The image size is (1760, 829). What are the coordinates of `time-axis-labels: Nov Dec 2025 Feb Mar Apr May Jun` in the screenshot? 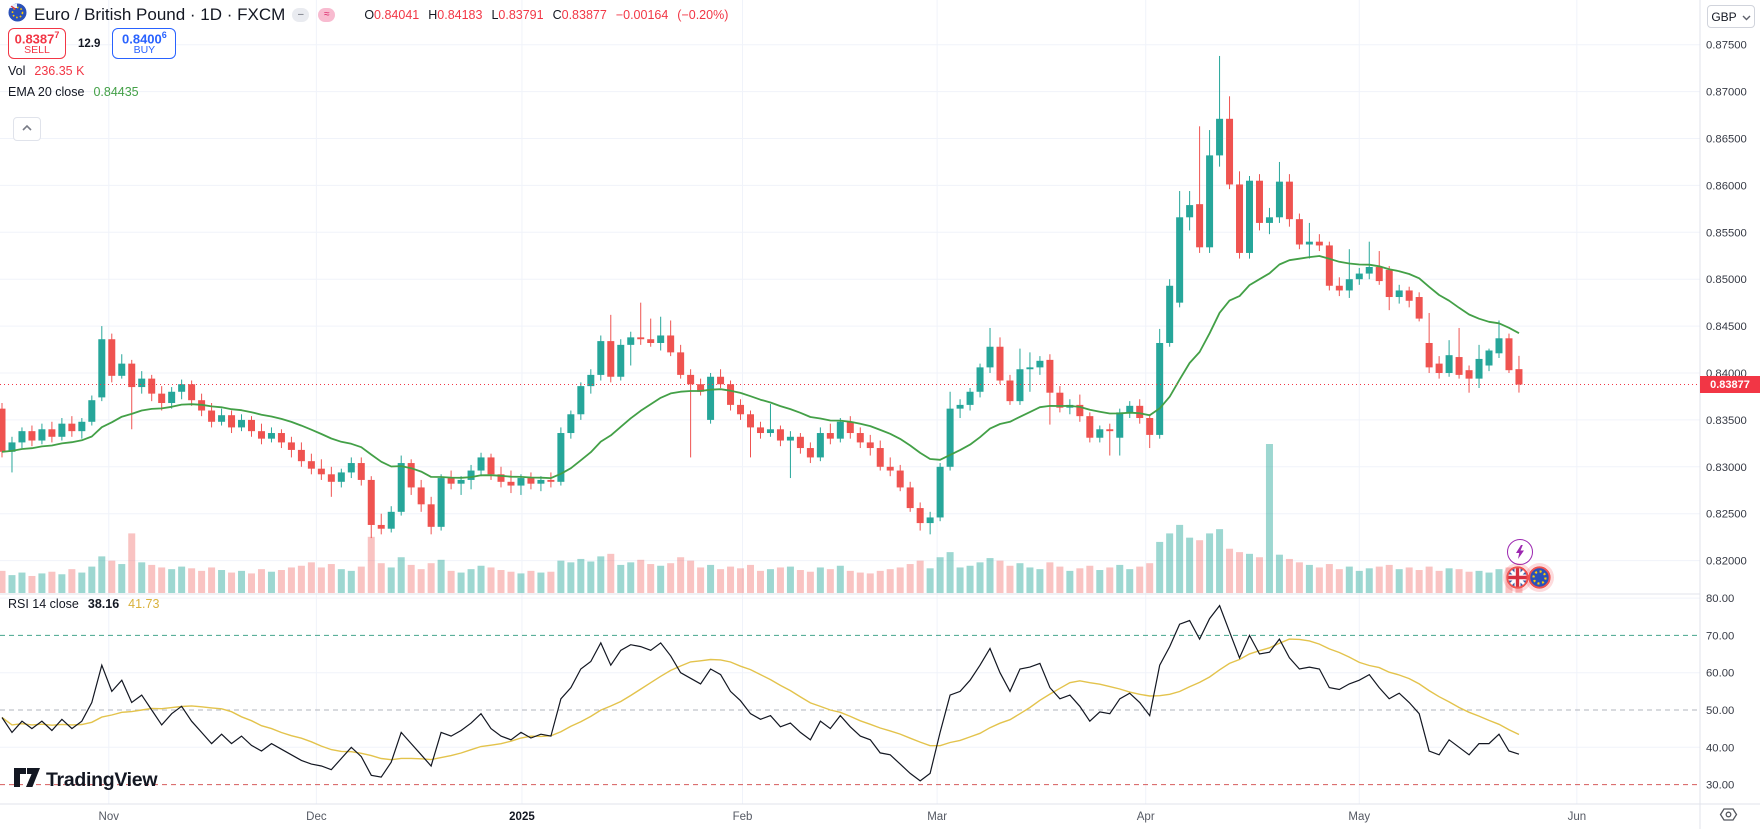 It's located at (843, 817).